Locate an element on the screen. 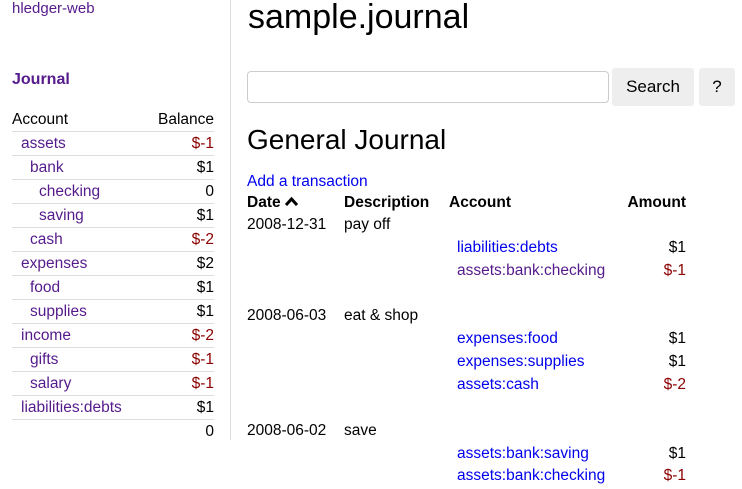  transaction-date: 2008-12-31 is located at coordinates (287, 224).